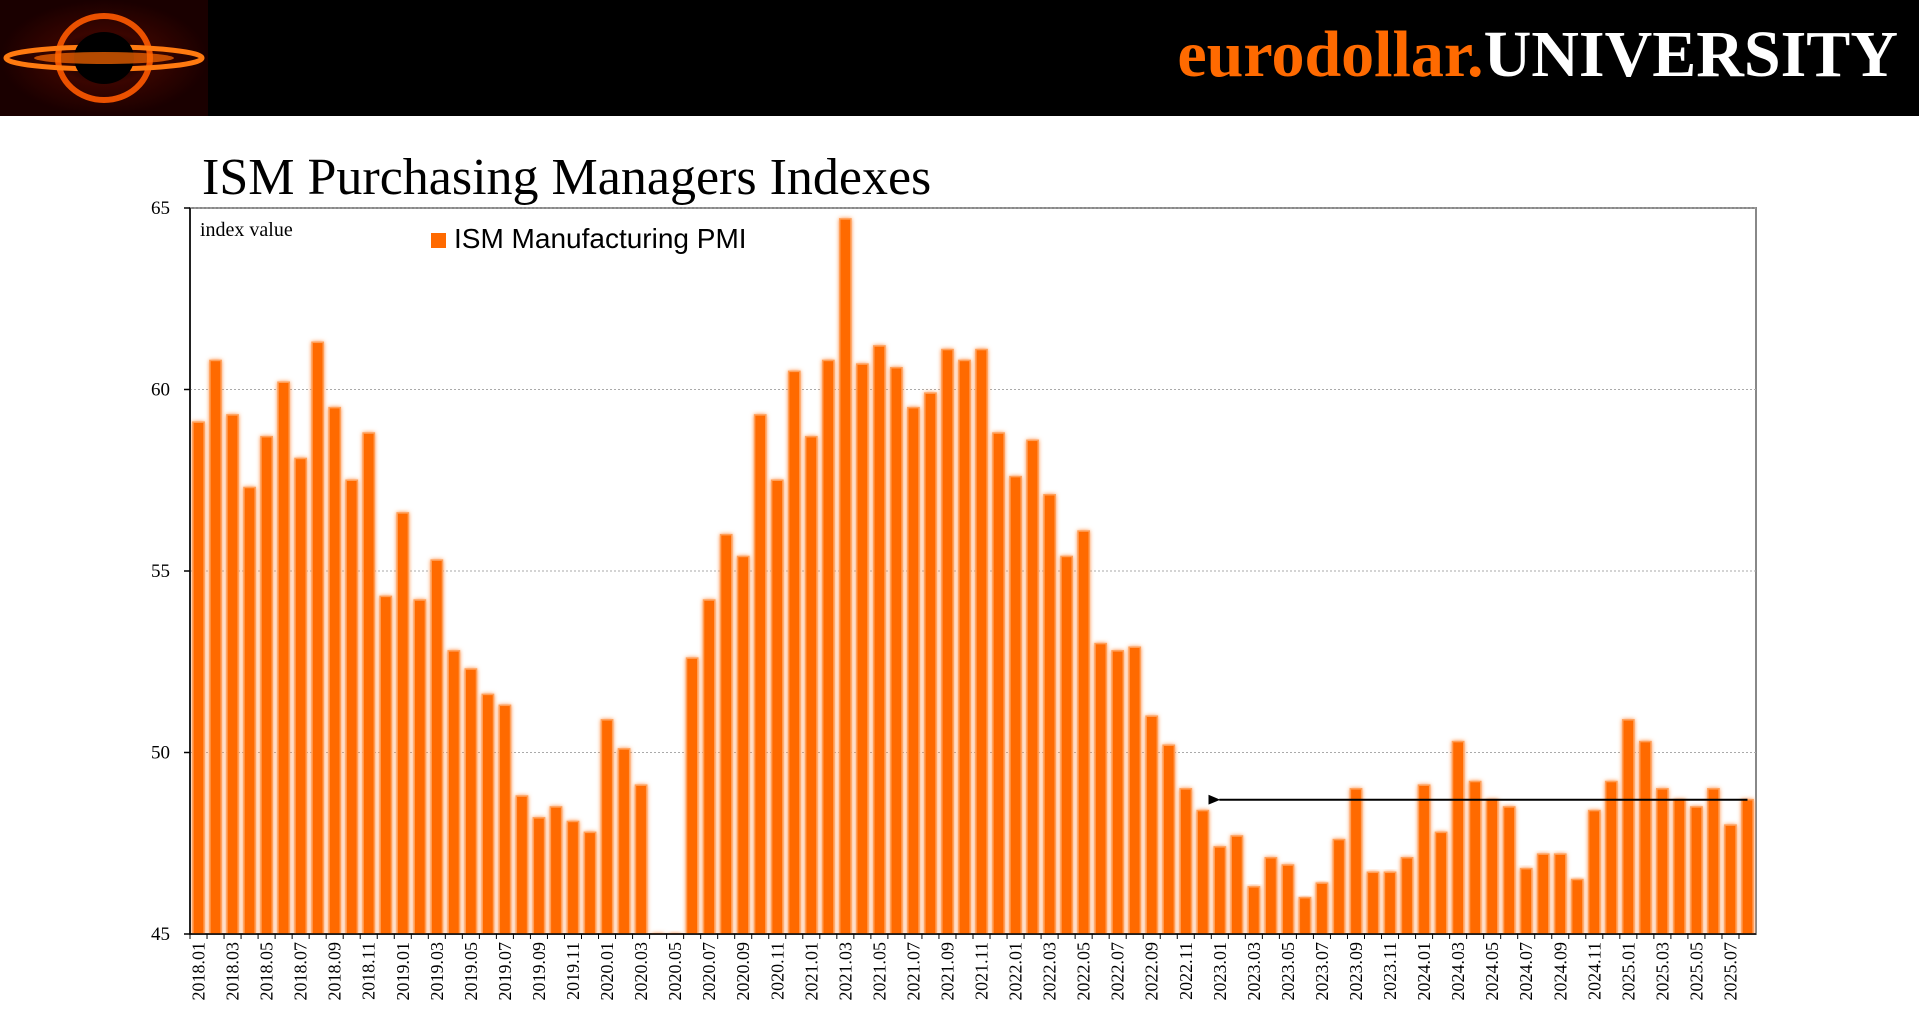 The image size is (1919, 1036). Describe the element at coordinates (811, 971) in the screenshot. I see `x-tick-label: 2021.01` at that location.